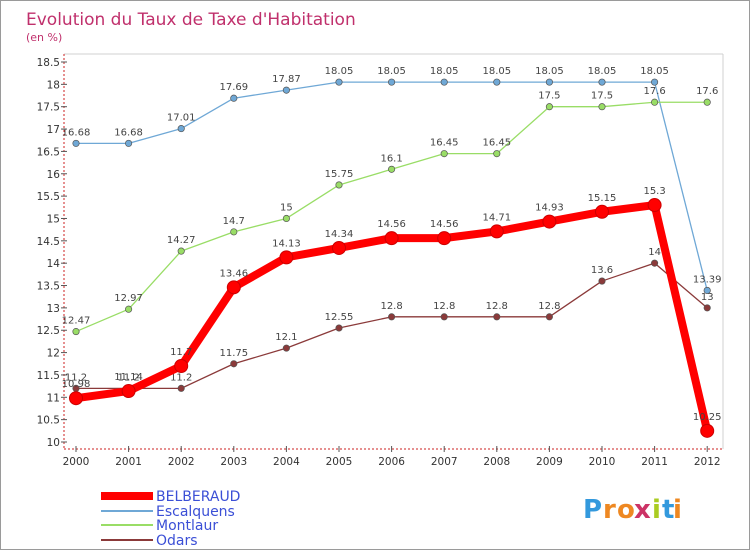 Image resolution: width=750 pixels, height=551 pixels. Describe the element at coordinates (170, 497) in the screenshot. I see `legend-item-belberaud: BELBERAUD` at that location.